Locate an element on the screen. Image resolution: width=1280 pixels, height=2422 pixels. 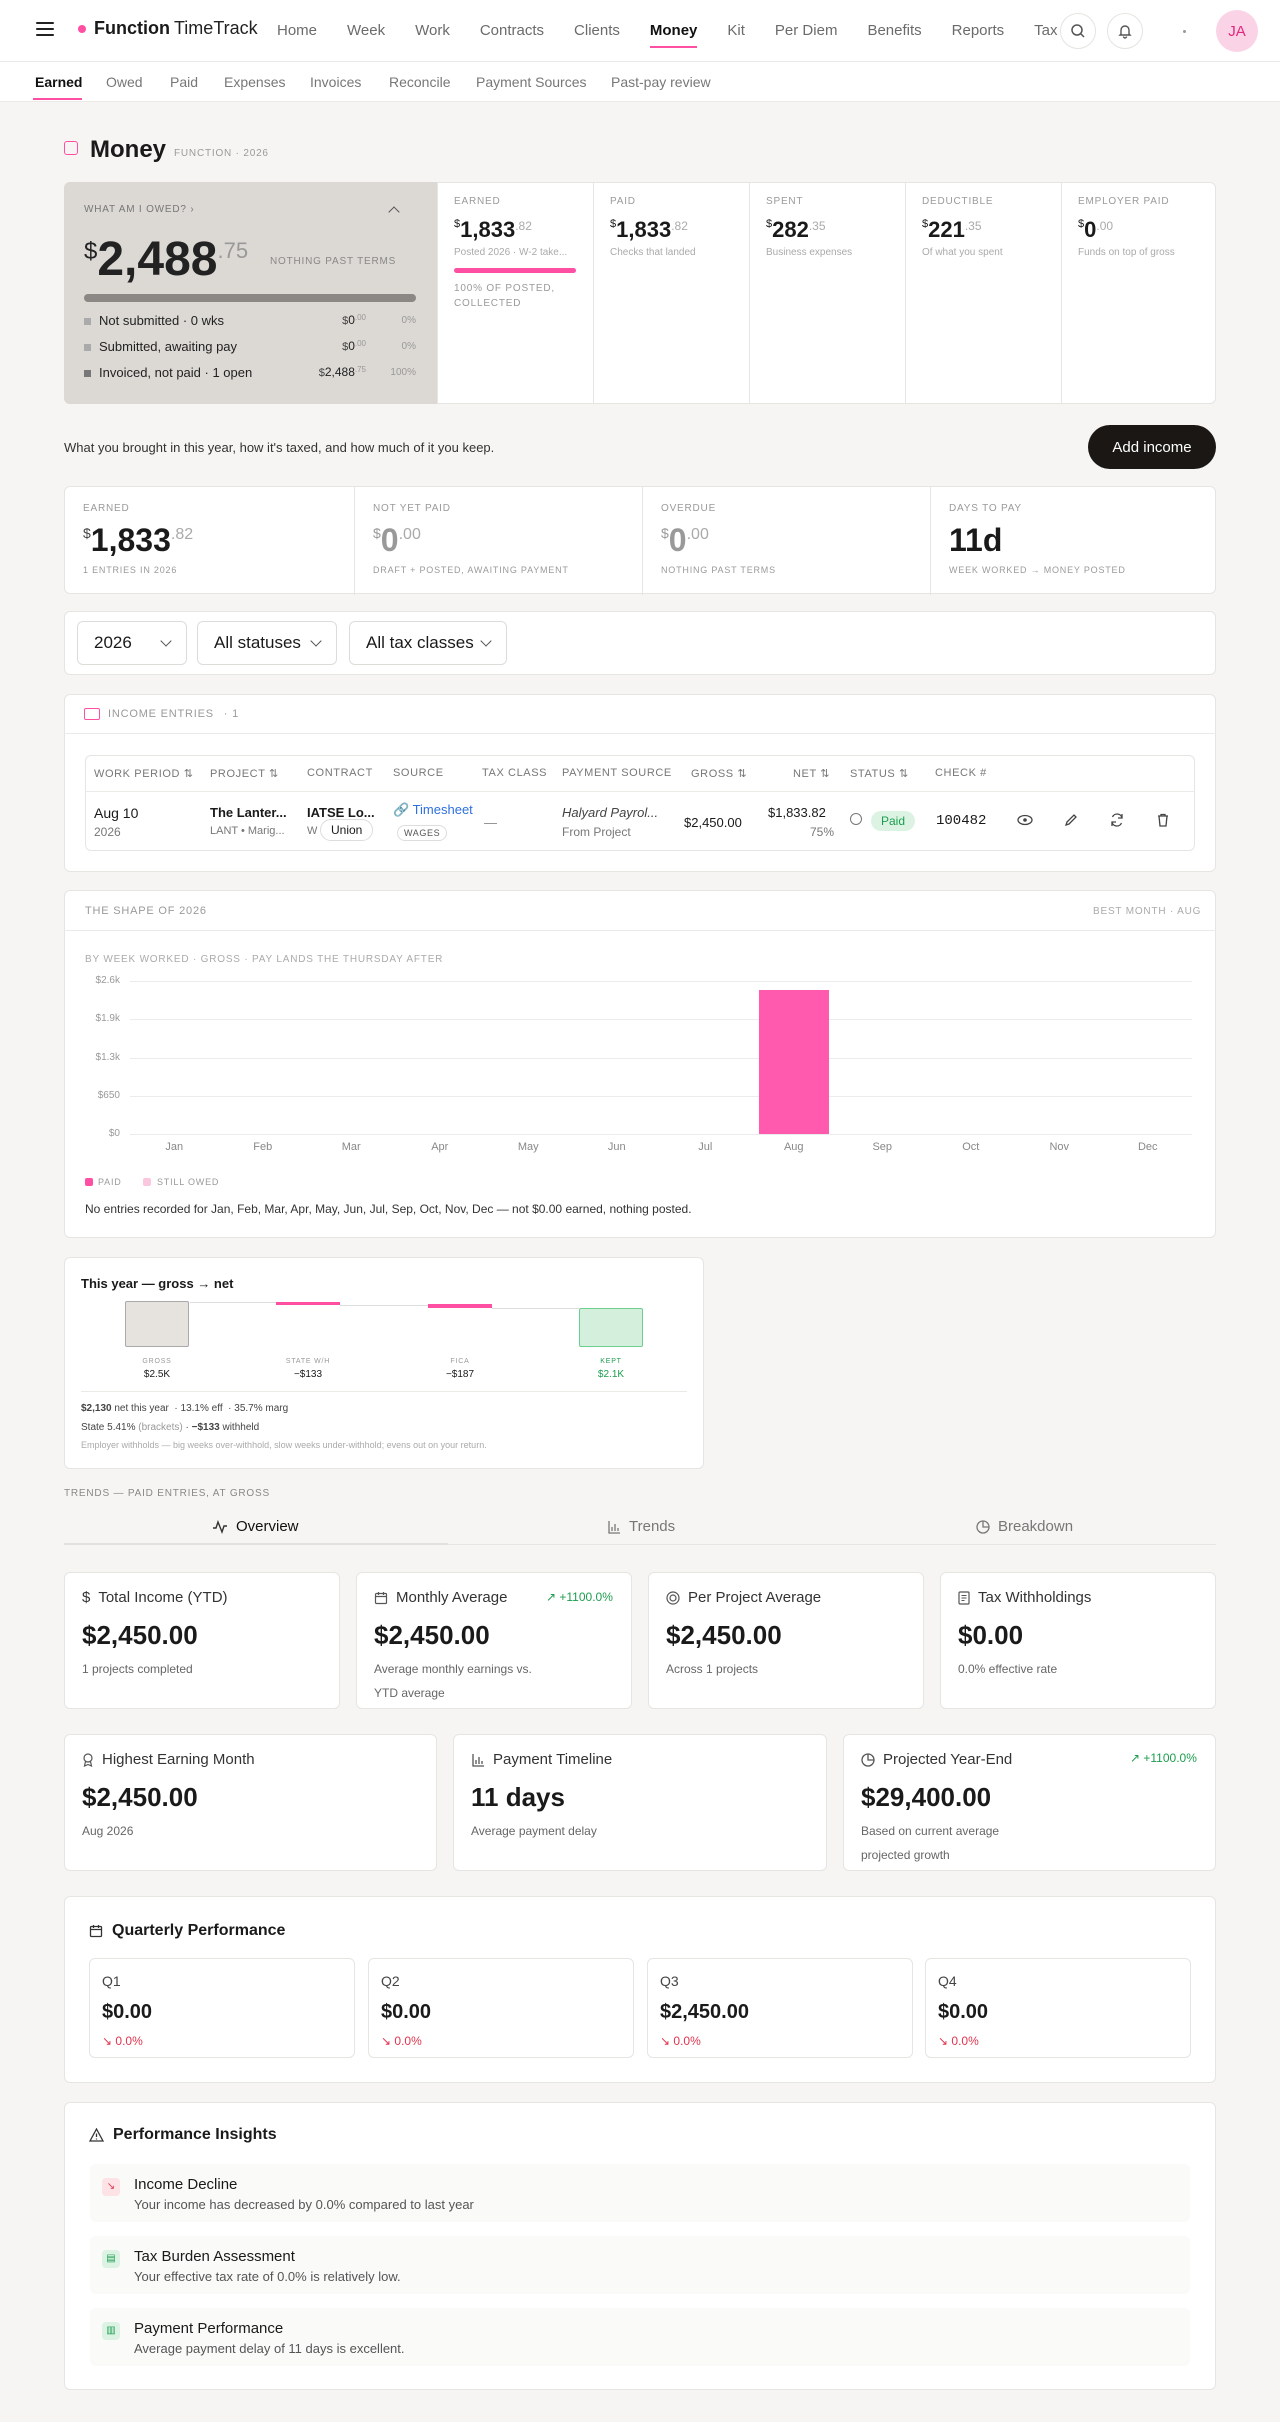
quarter-card: Q4 $0.00 ↘ 0.0% is located at coordinates (1058, 2008).